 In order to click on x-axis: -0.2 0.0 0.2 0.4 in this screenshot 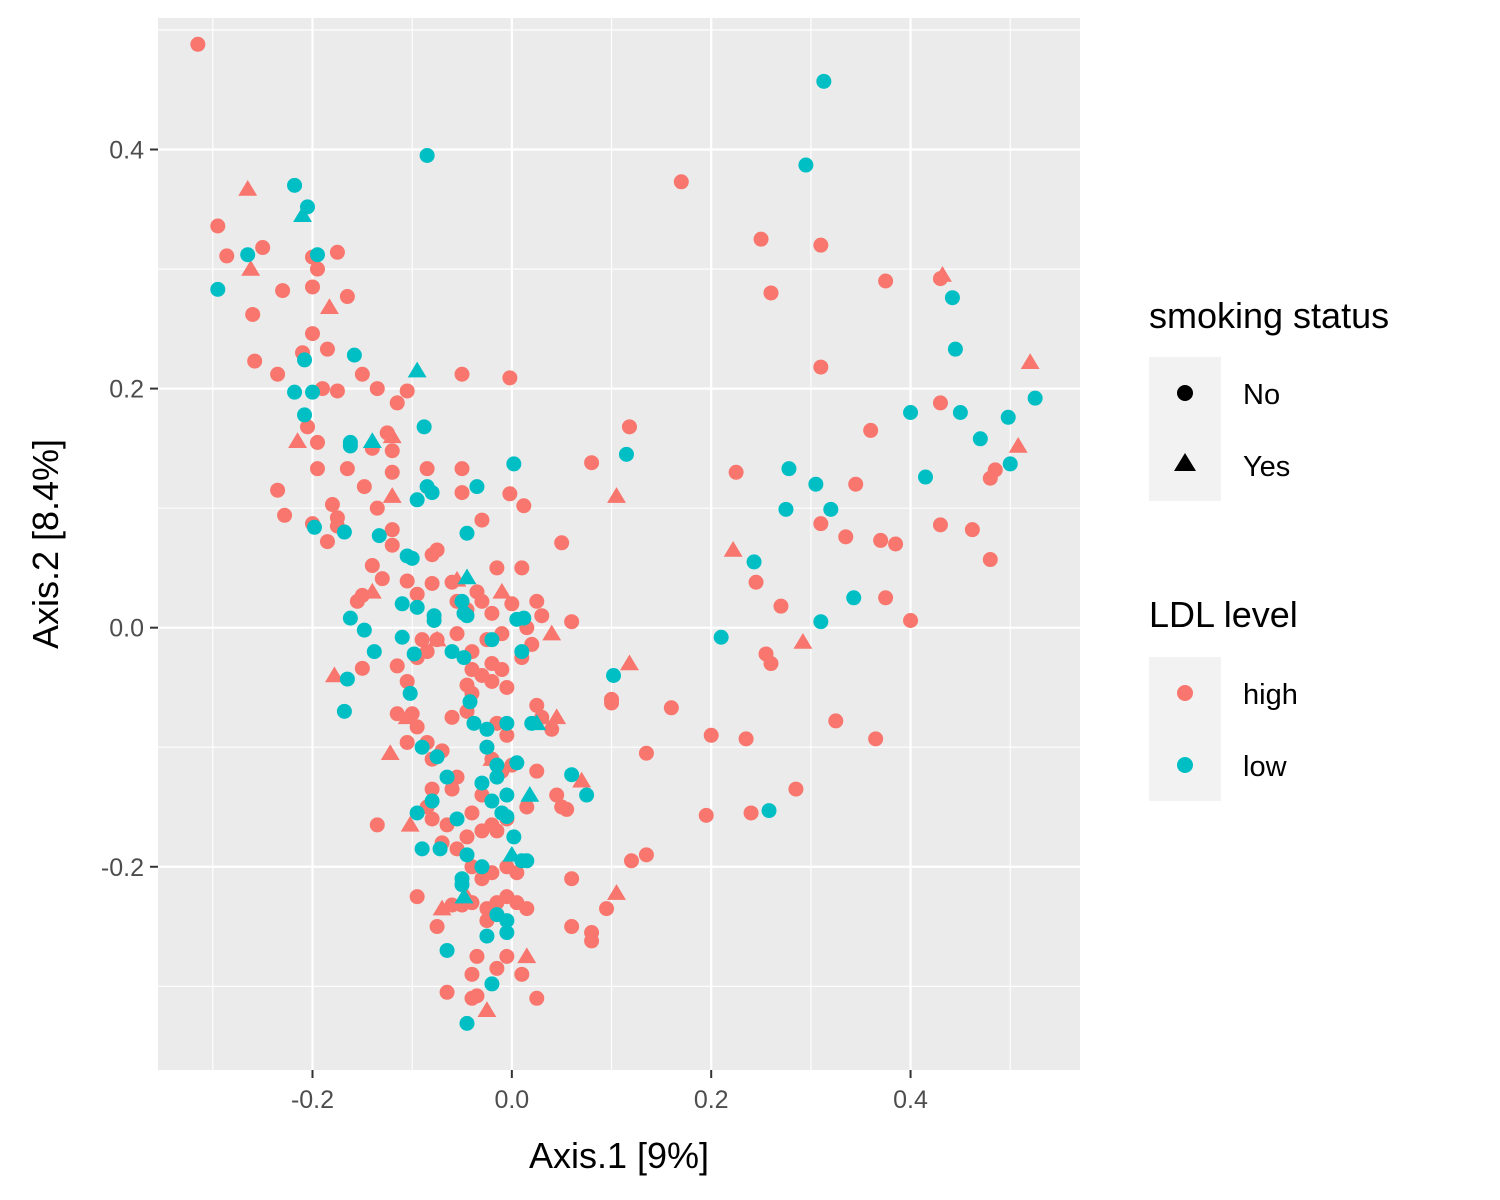, I will do `click(609, 1092)`.